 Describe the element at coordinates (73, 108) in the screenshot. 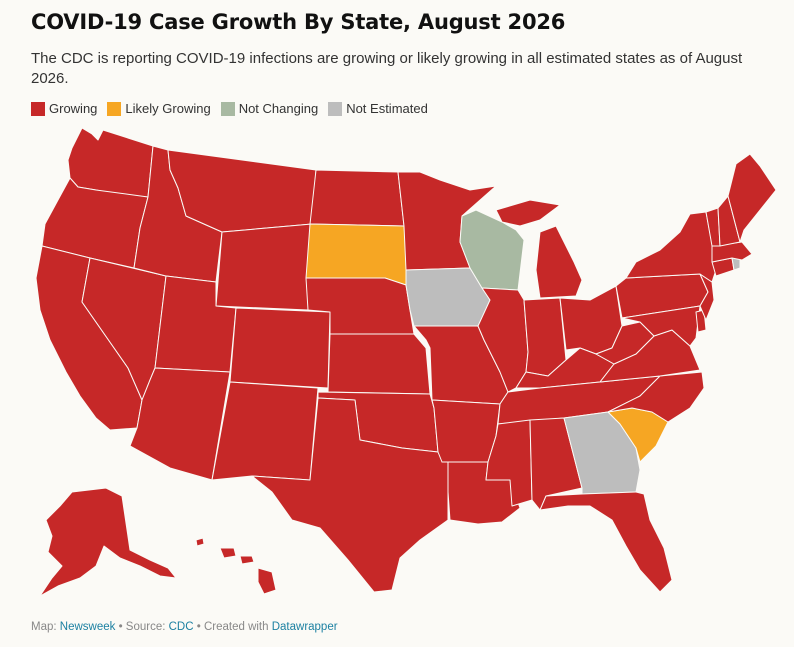

I see `legend-label-growing: Growing` at that location.